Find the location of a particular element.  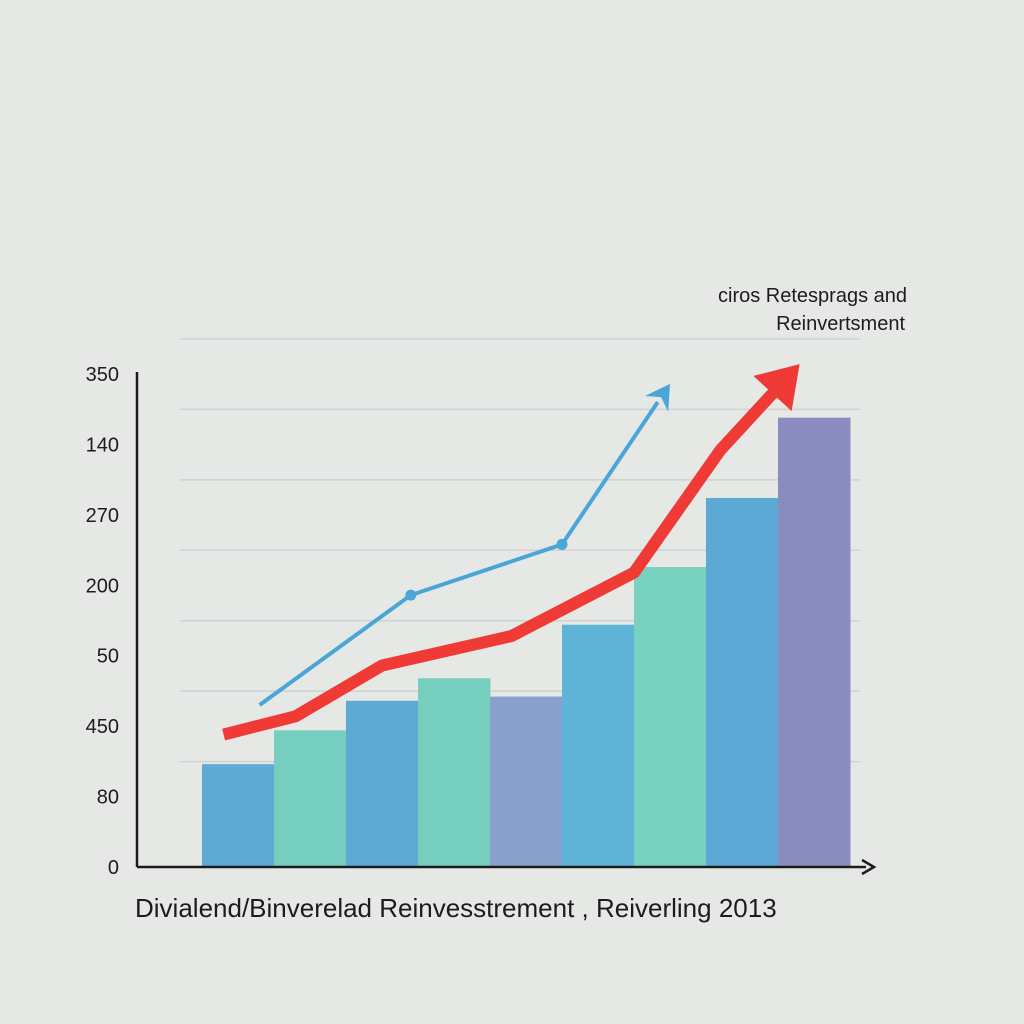

y-tick-labels: 0 80 450 50 200 270 140 350 is located at coordinates (102, 621).